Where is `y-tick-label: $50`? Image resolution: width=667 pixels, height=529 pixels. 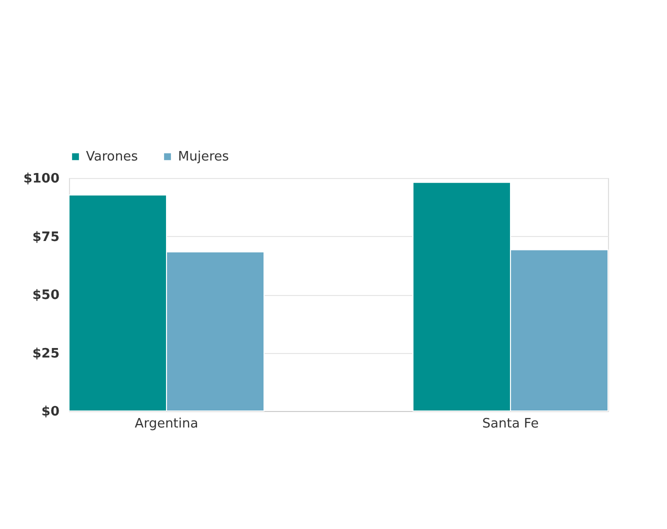
y-tick-label: $50 is located at coordinates (46, 295).